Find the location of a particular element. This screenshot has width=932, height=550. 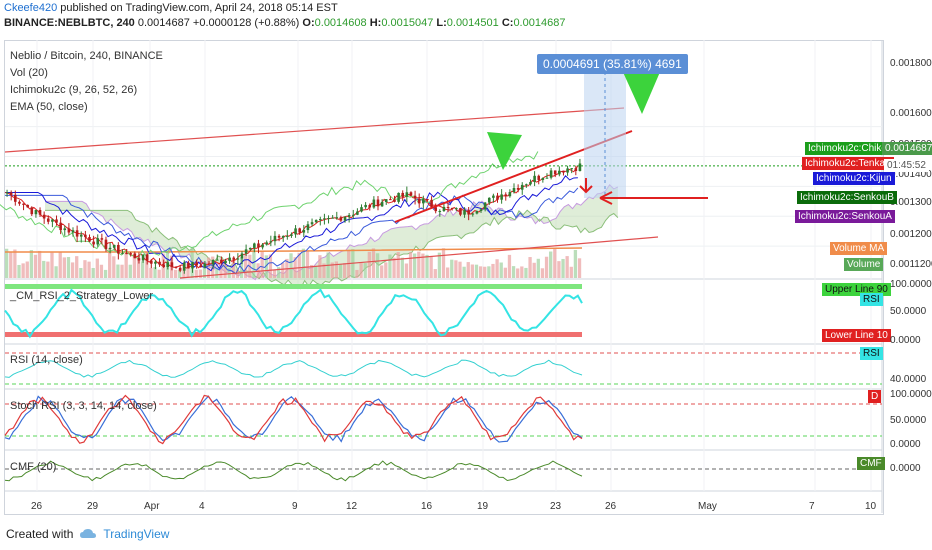

stoch-tag: D is located at coordinates (875, 396).